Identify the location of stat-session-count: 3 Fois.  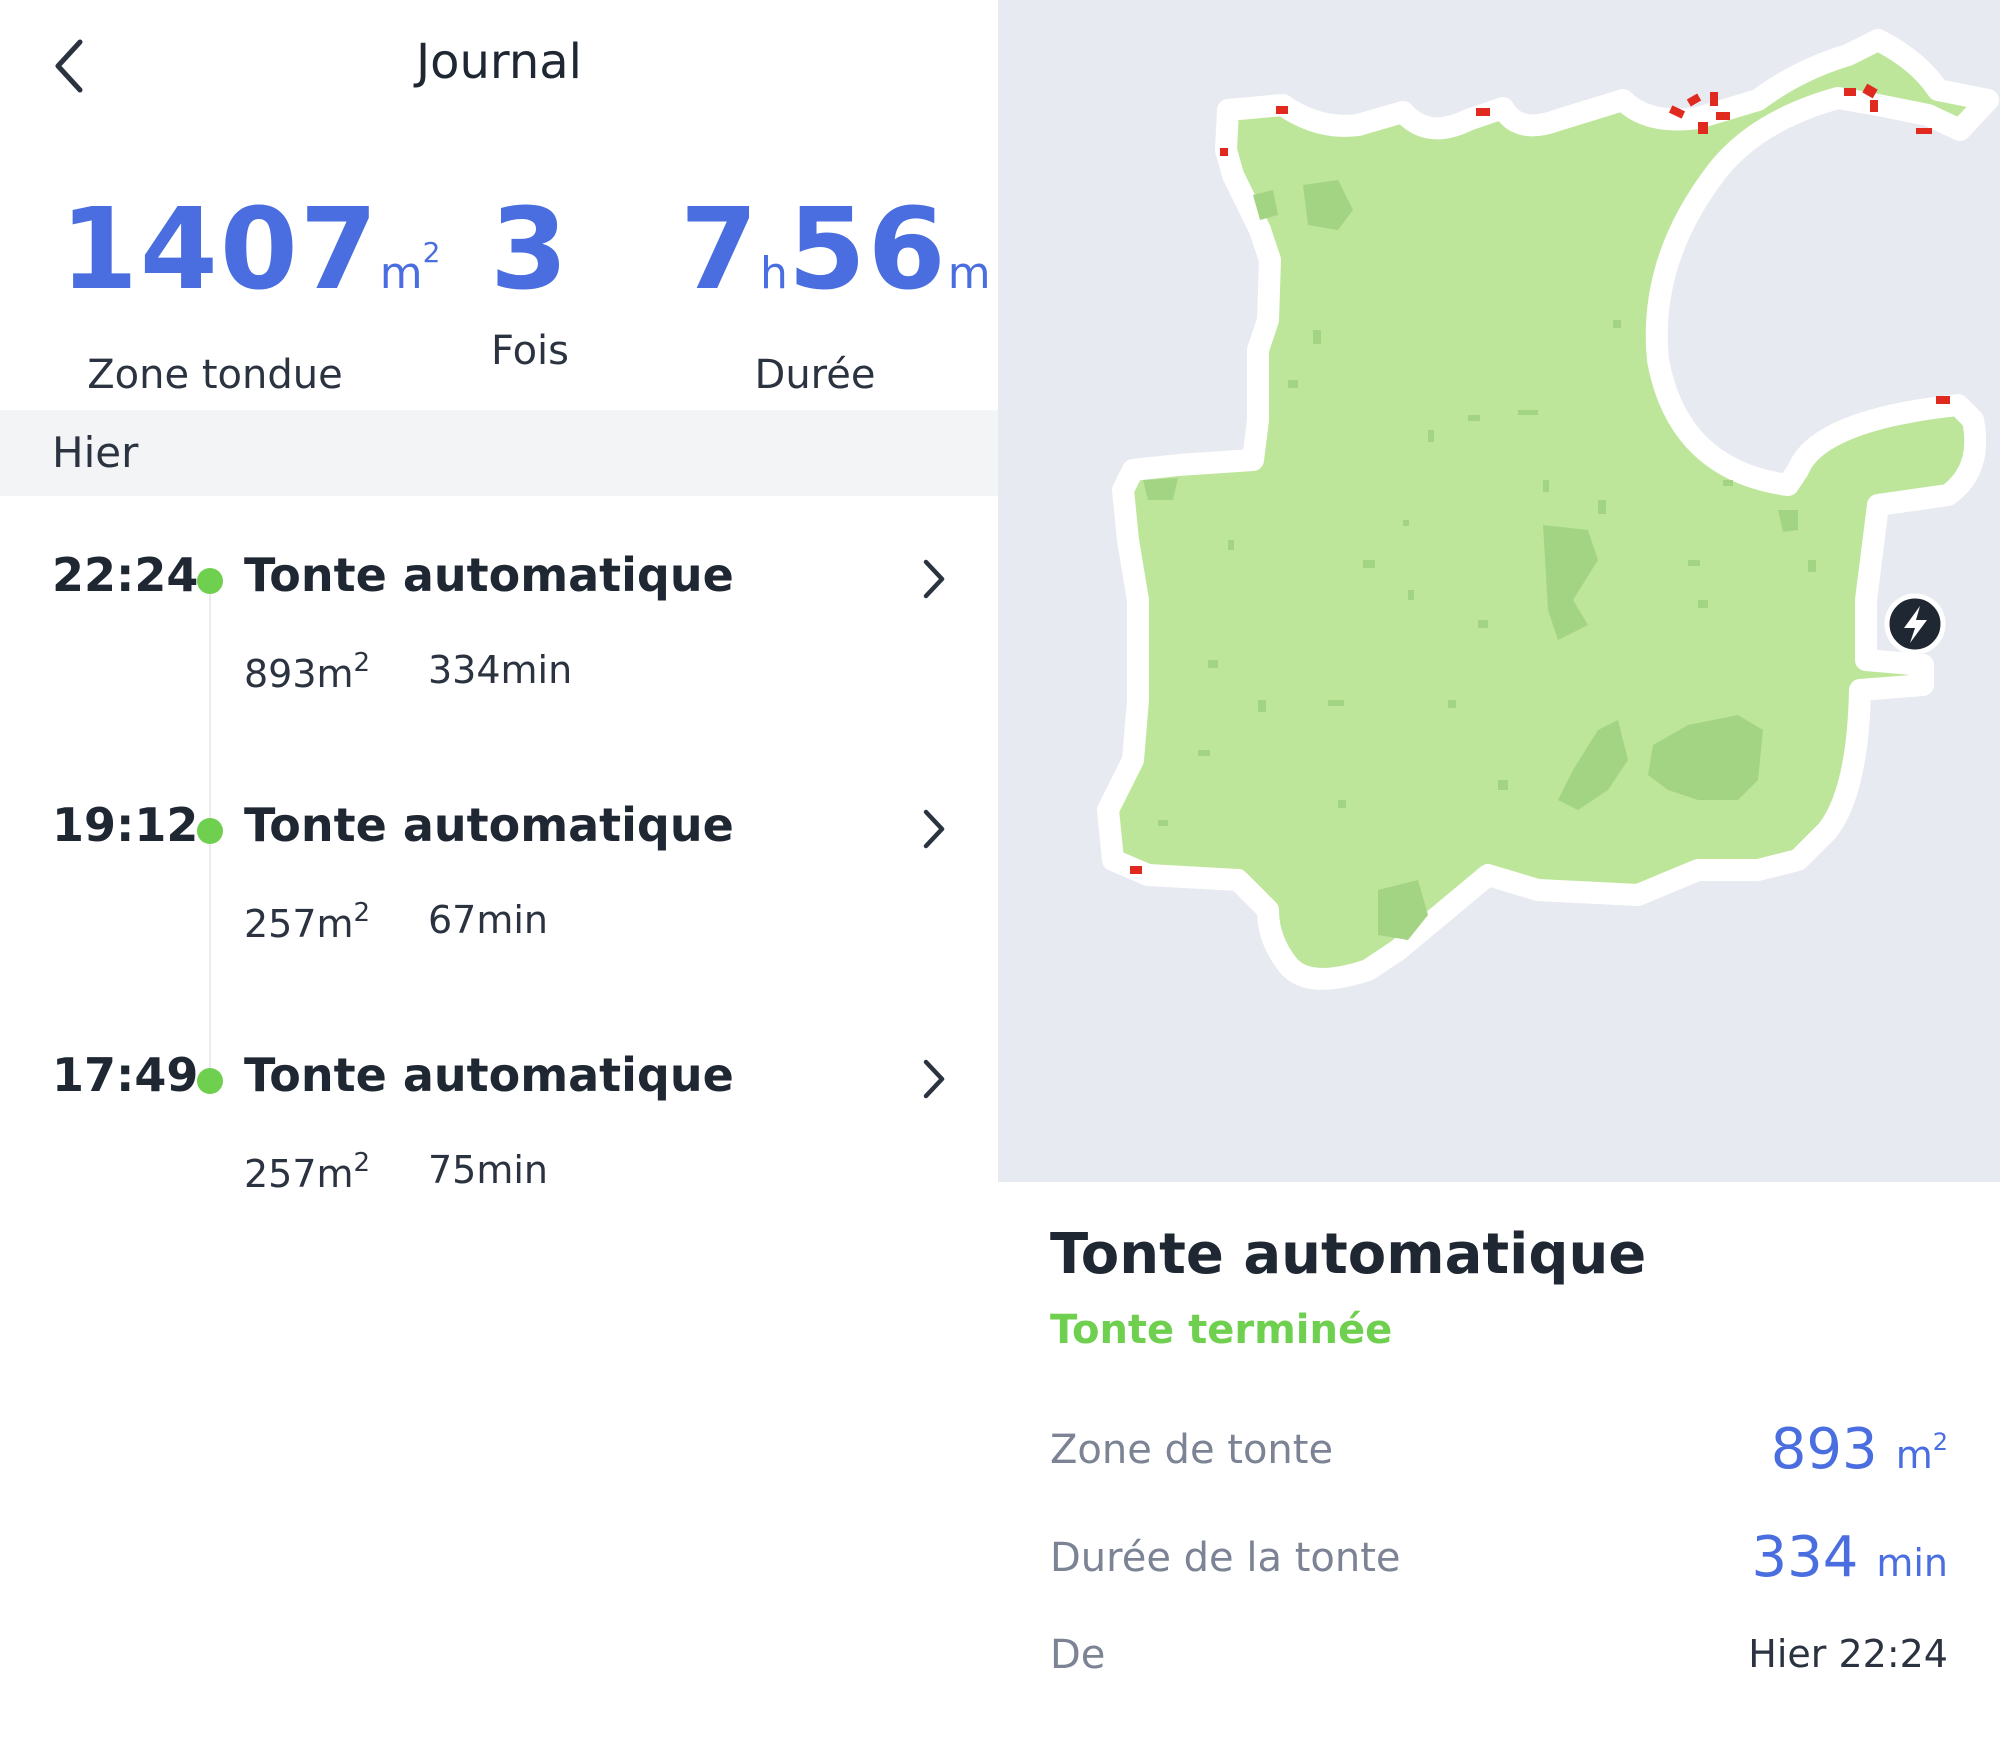
(530, 282).